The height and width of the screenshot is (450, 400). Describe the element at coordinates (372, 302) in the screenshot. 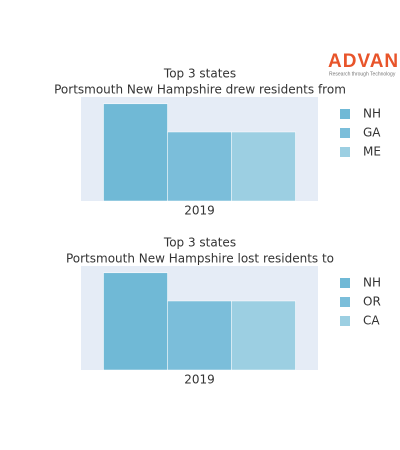

I see `legend-label: OR` at that location.